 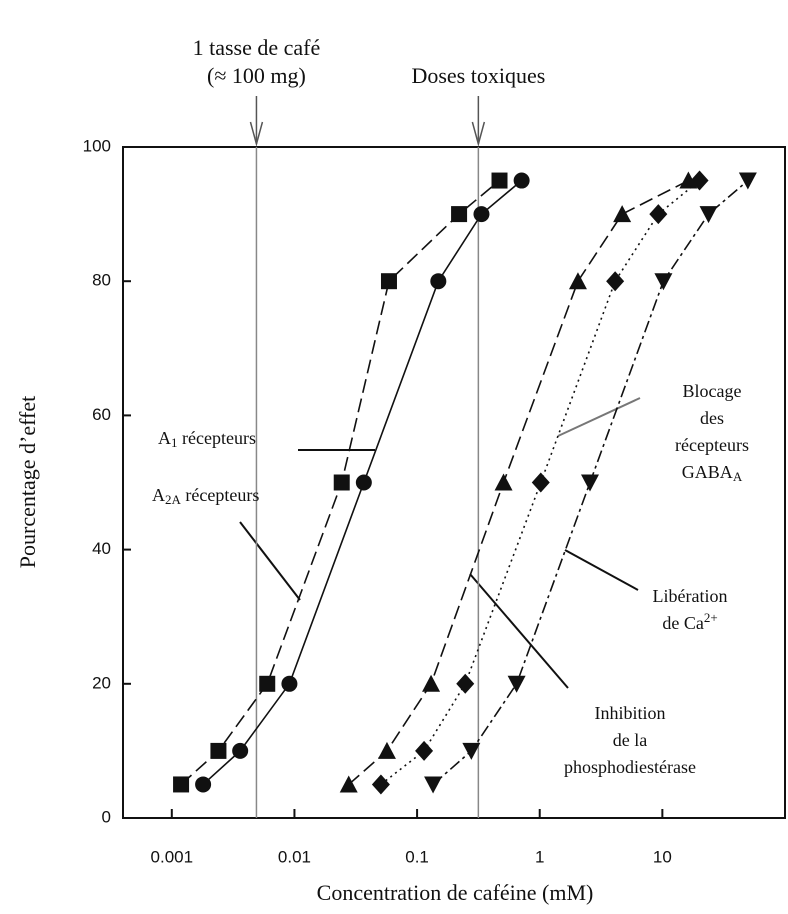 What do you see at coordinates (707, 472) in the screenshot?
I see `annotation-run: GABA` at bounding box center [707, 472].